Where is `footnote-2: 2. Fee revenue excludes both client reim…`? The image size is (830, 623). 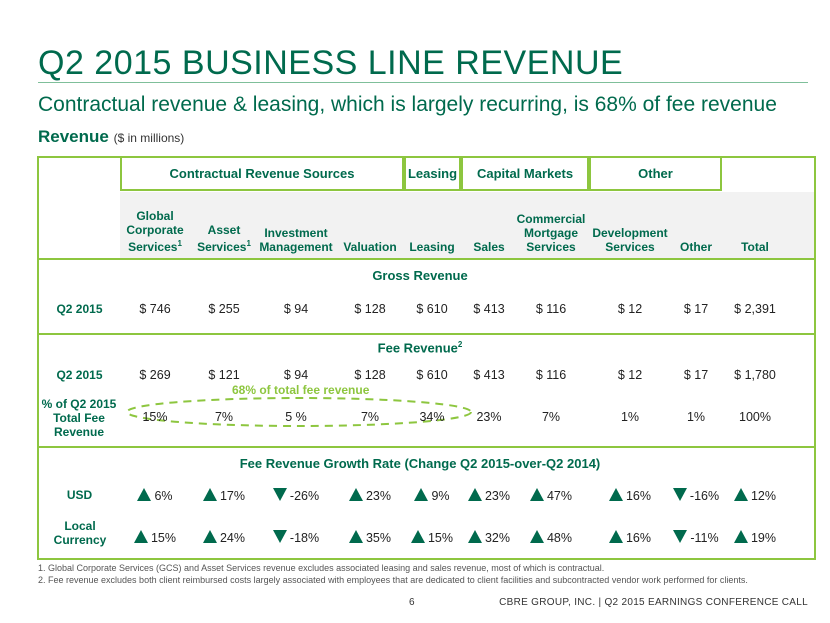
footnote-2: 2. Fee revenue excludes both client reim… is located at coordinates (393, 580).